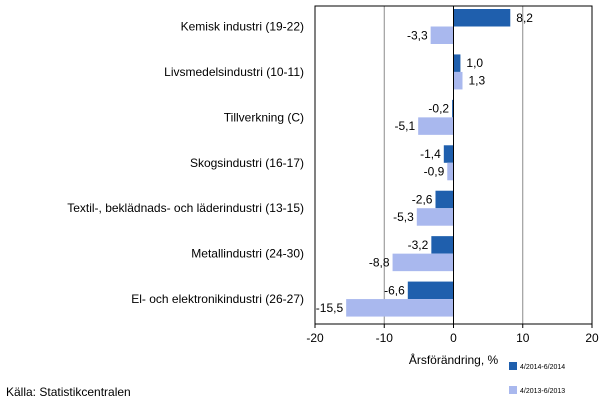 This screenshot has height=418, width=609. Describe the element at coordinates (418, 245) in the screenshot. I see `data-label: -3,2` at that location.